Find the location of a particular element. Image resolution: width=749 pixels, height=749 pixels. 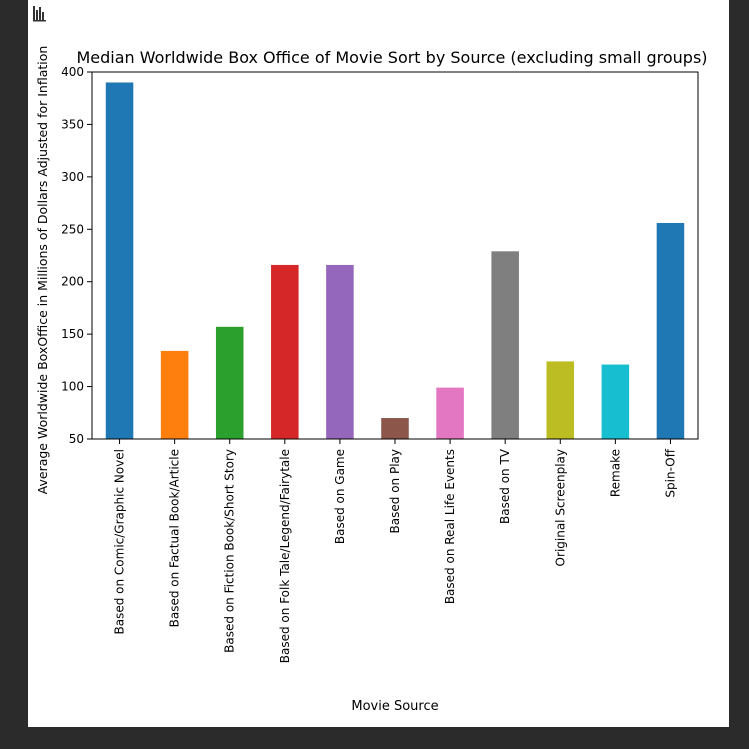

y-tick-label: 300 is located at coordinates (72, 177).